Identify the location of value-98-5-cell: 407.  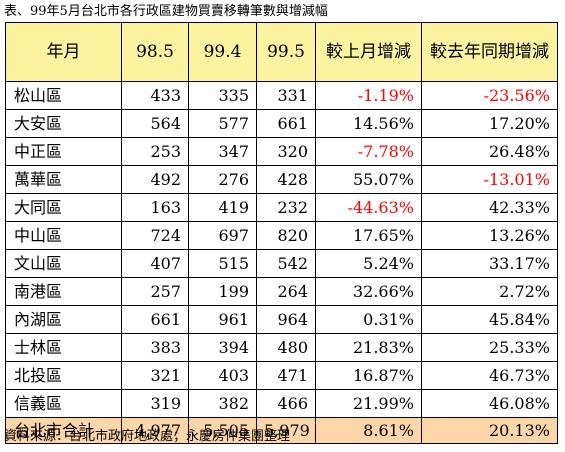
(155, 263).